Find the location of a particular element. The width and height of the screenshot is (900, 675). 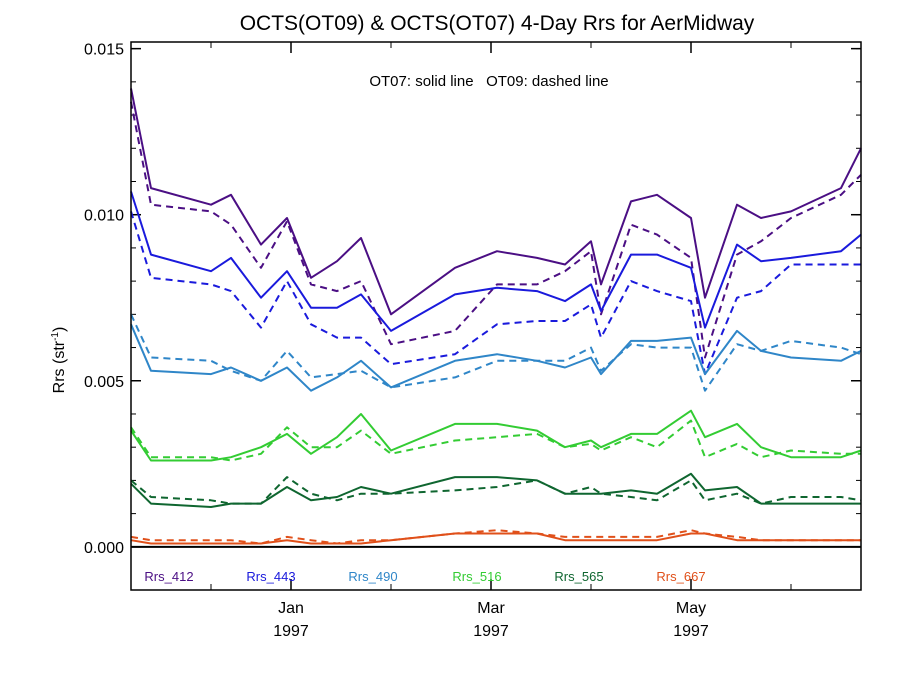

x-tick-month-2: May is located at coordinates (691, 608).